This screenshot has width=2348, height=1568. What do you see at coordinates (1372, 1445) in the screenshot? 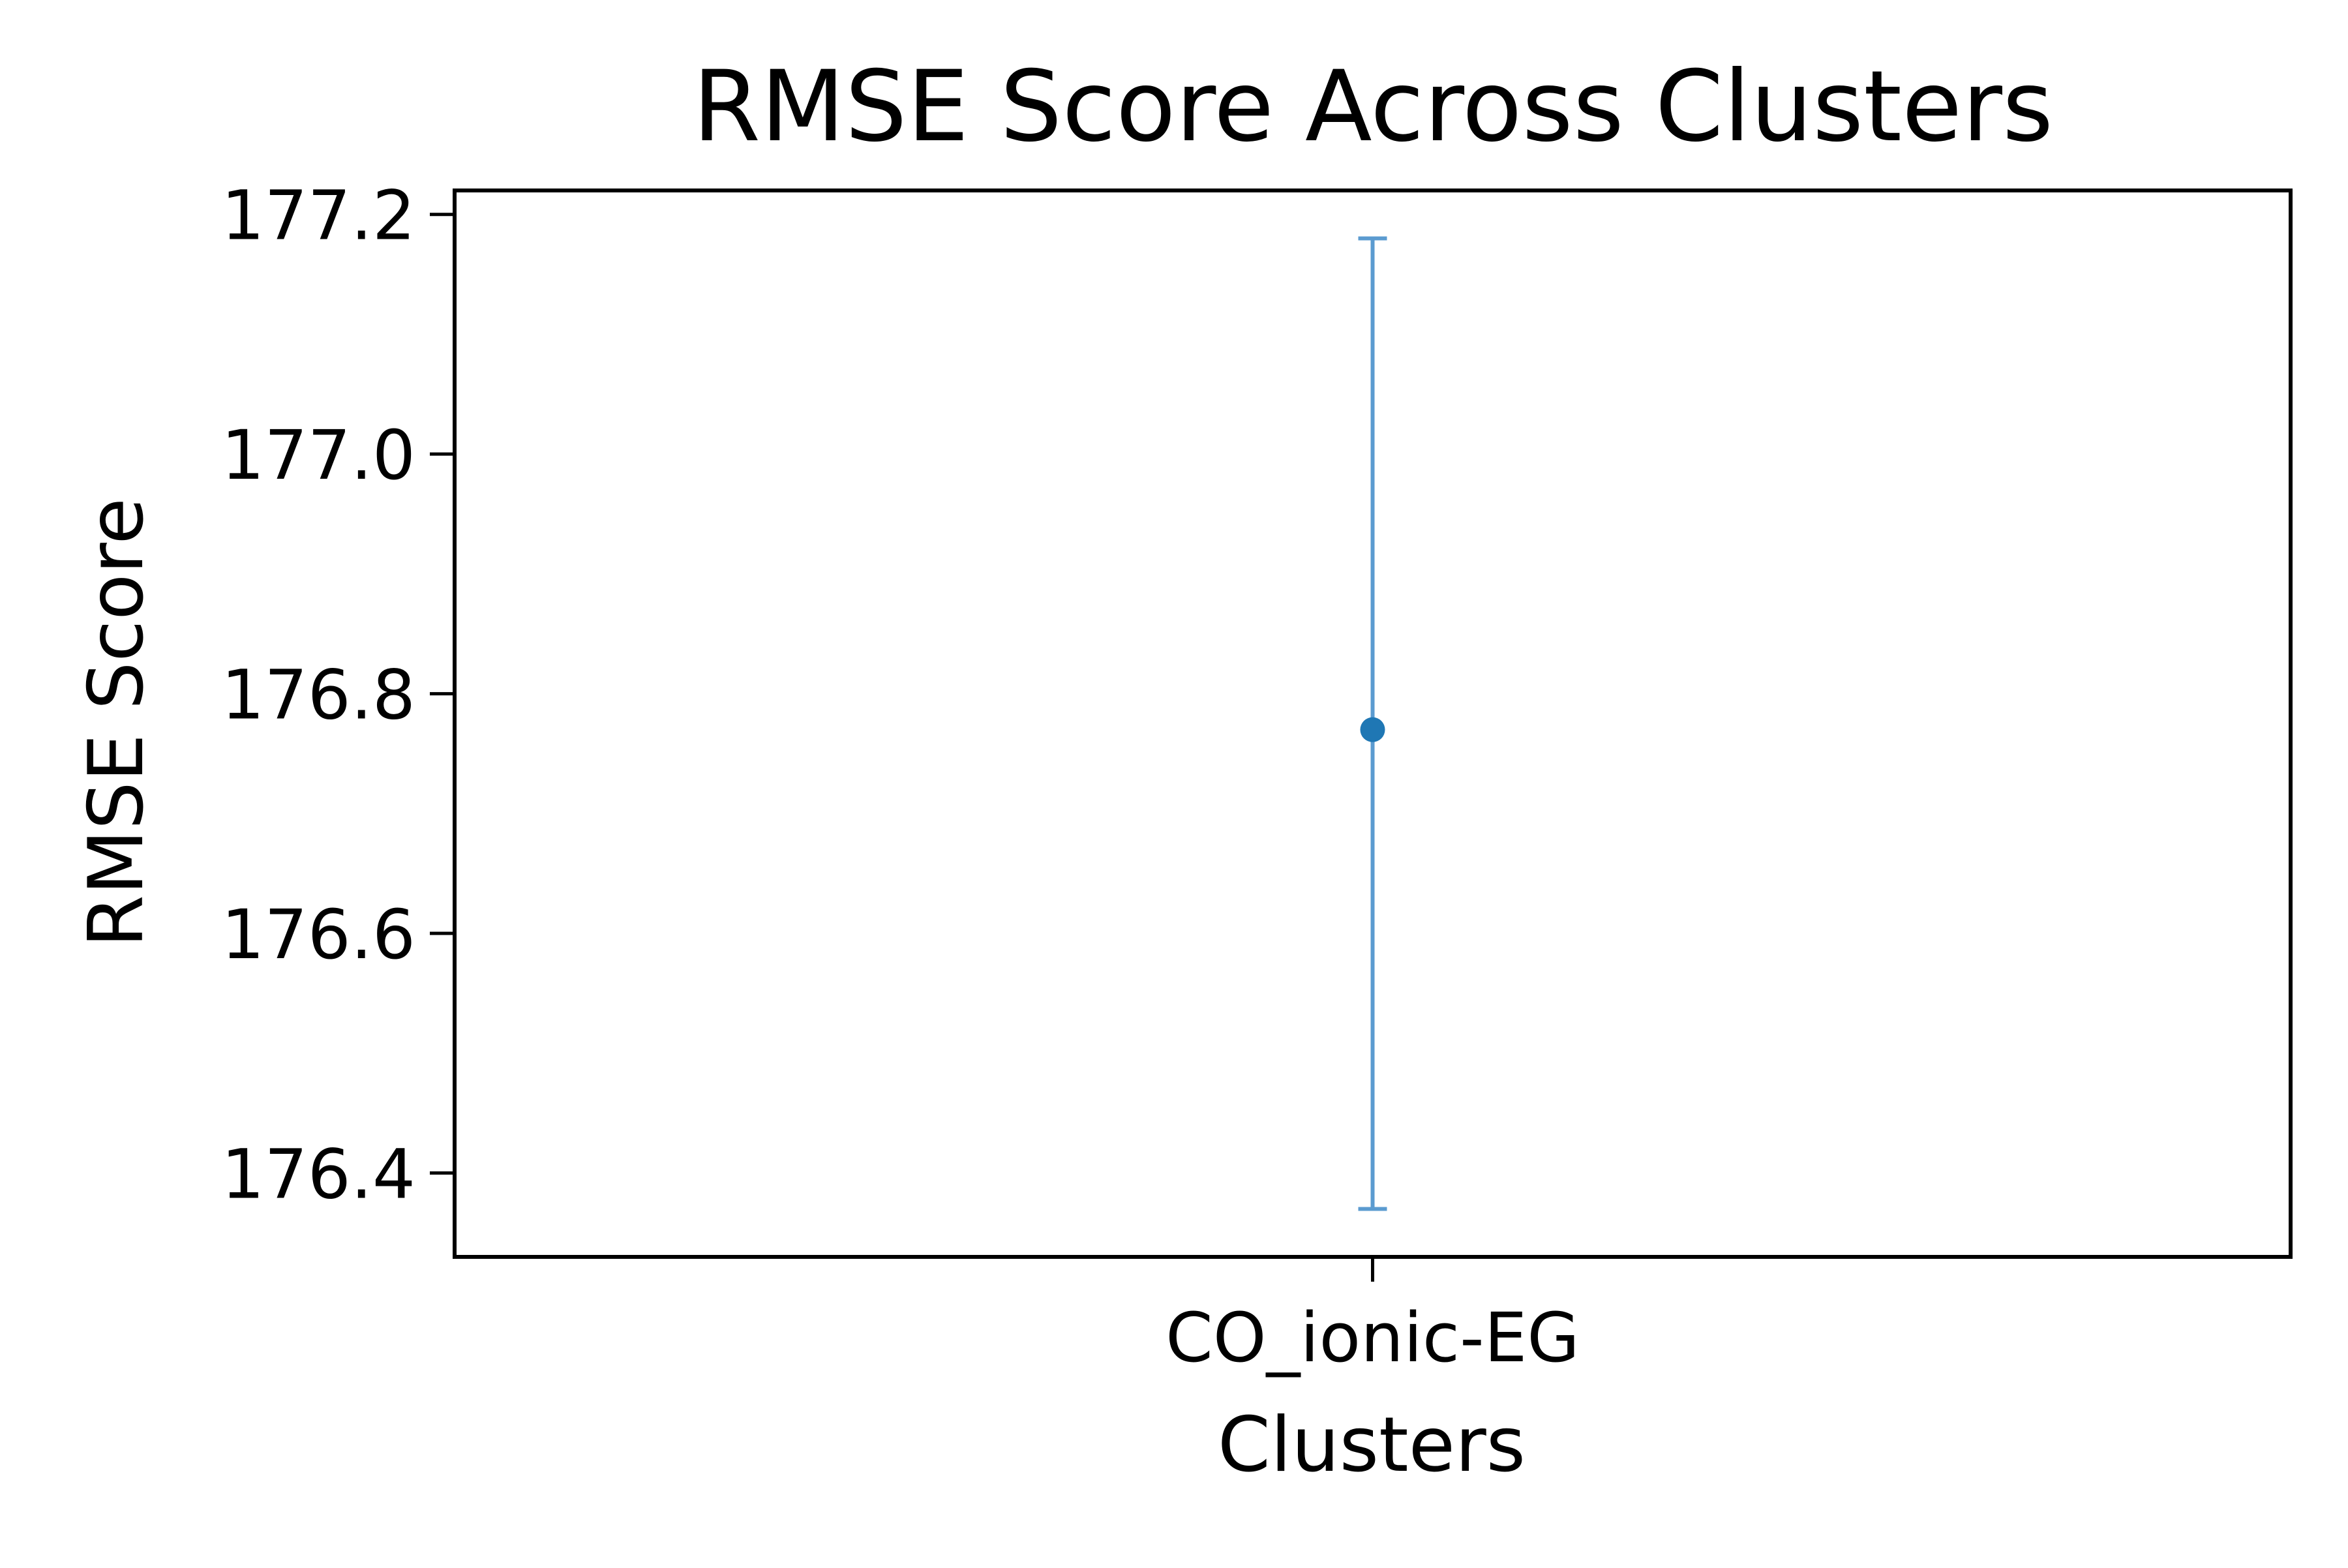
I see `x-axis-label: Clusters` at bounding box center [1372, 1445].